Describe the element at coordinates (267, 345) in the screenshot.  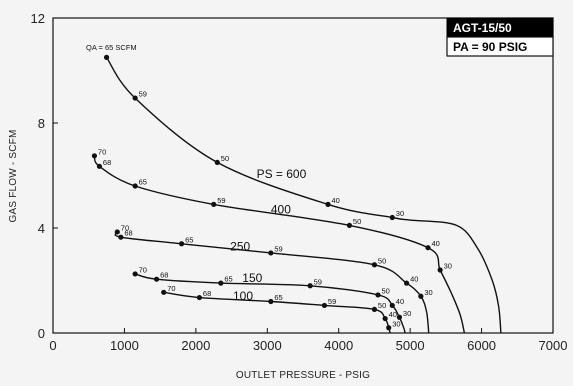
I see `x-tick-label: 3000` at that location.